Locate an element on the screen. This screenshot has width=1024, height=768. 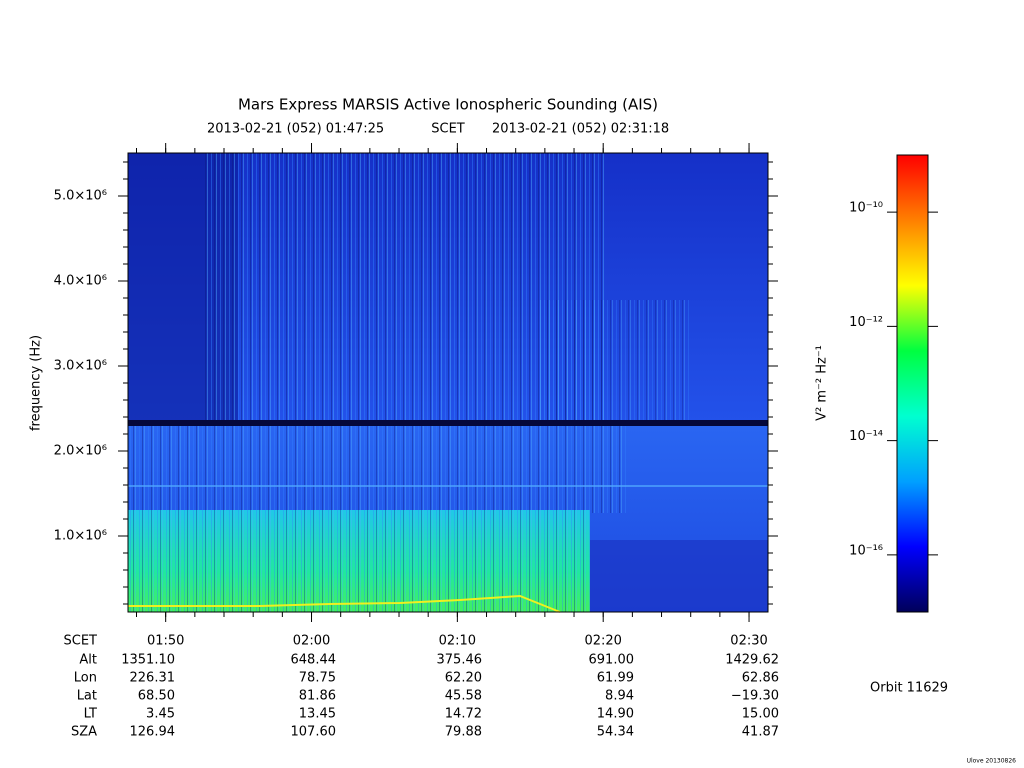
colorbar-tick-label: 10⁻¹⁴ is located at coordinates (866, 436).